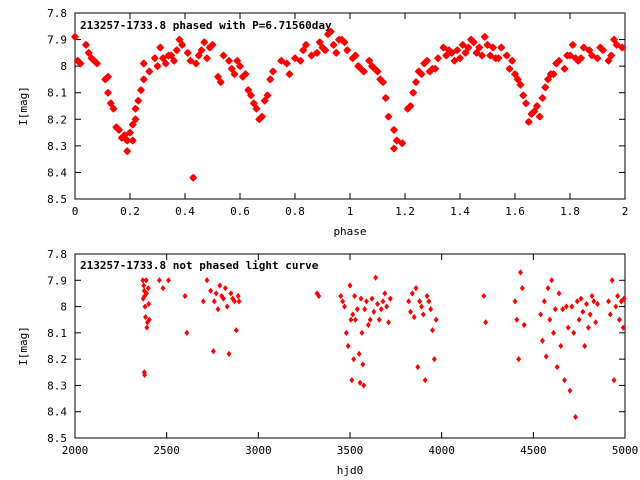 The image size is (640, 480). What do you see at coordinates (166, 450) in the screenshot?
I see `x-tick-label: 2500` at bounding box center [166, 450].